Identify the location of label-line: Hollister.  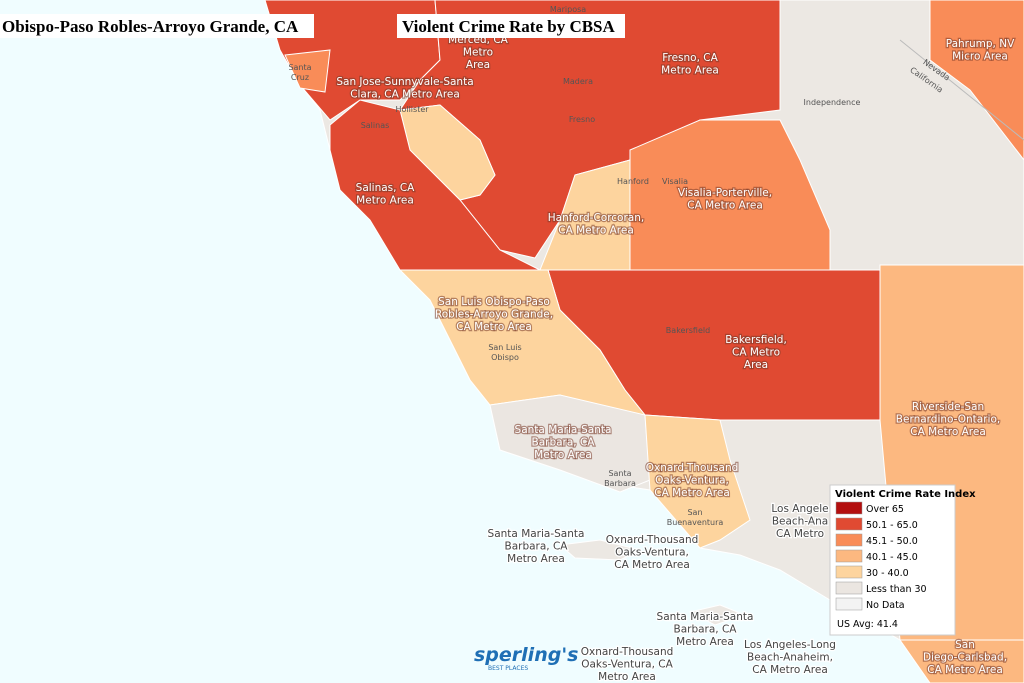
(412, 109).